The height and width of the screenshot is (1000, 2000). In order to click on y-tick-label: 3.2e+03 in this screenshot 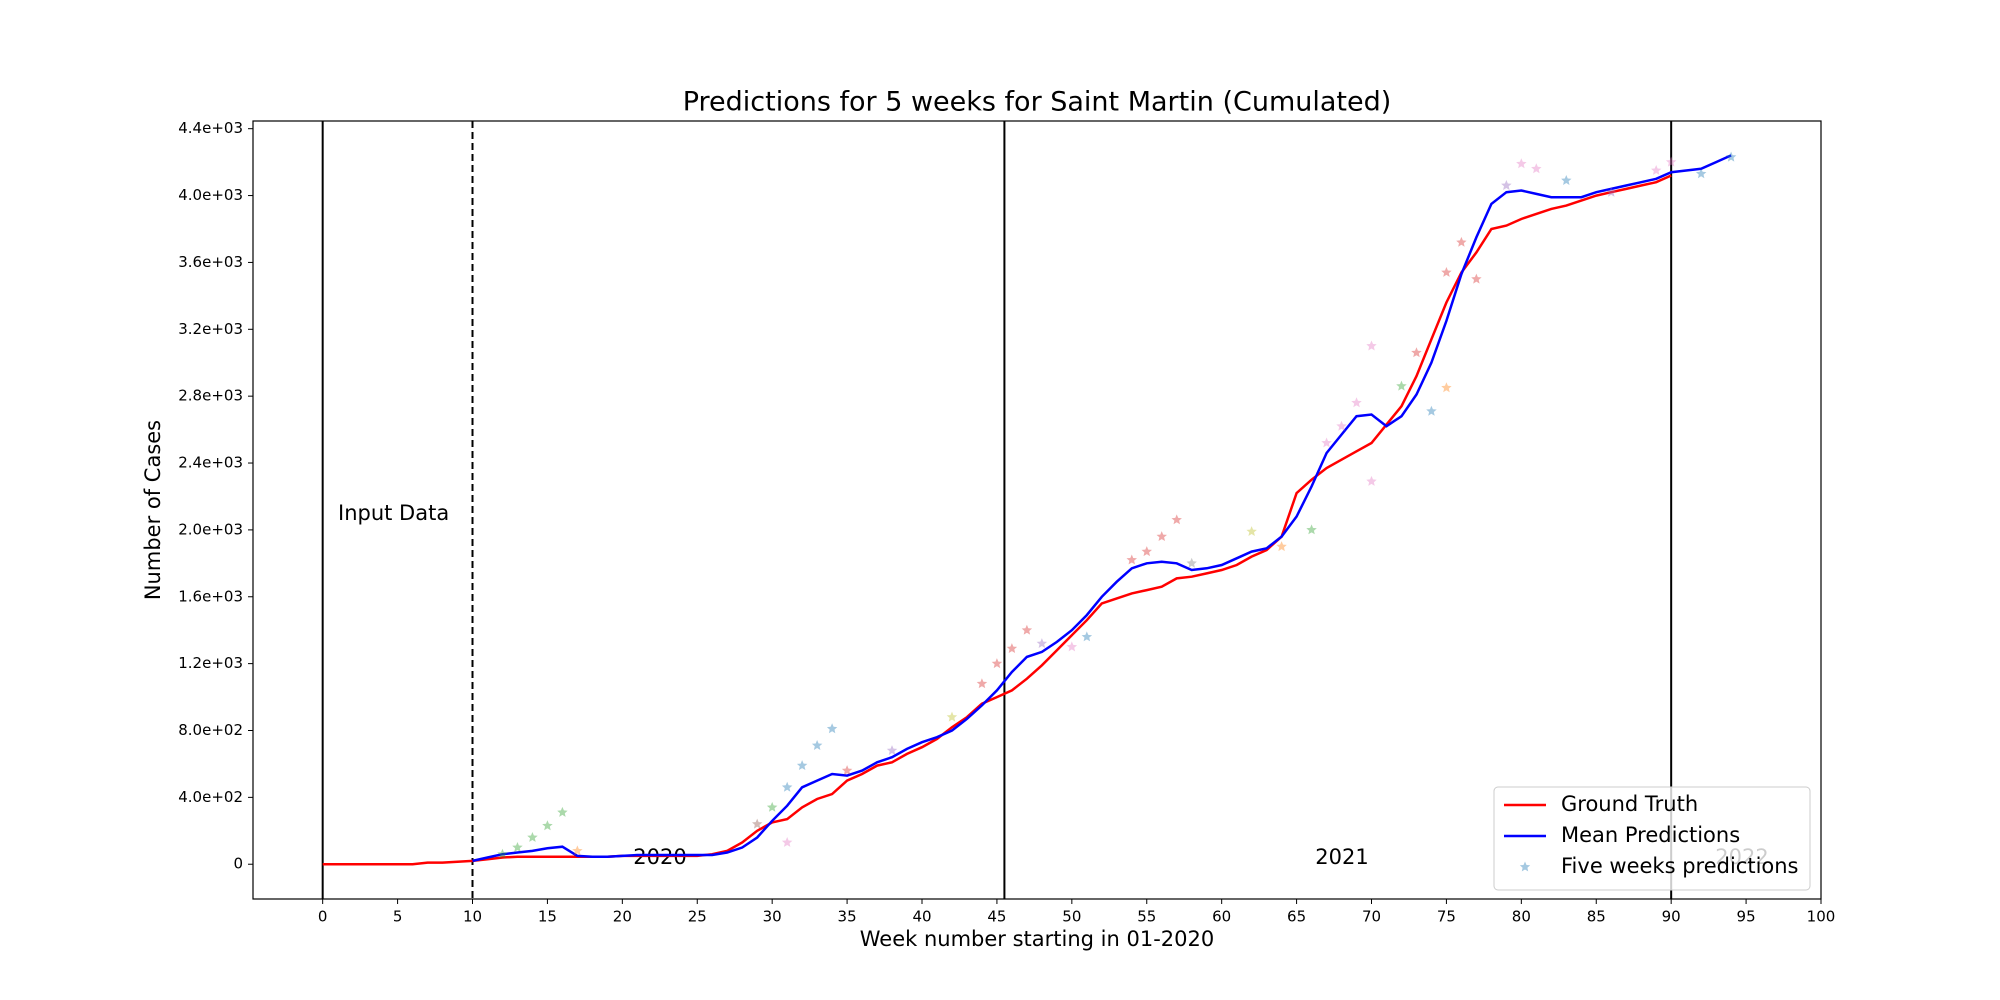, I will do `click(210, 329)`.